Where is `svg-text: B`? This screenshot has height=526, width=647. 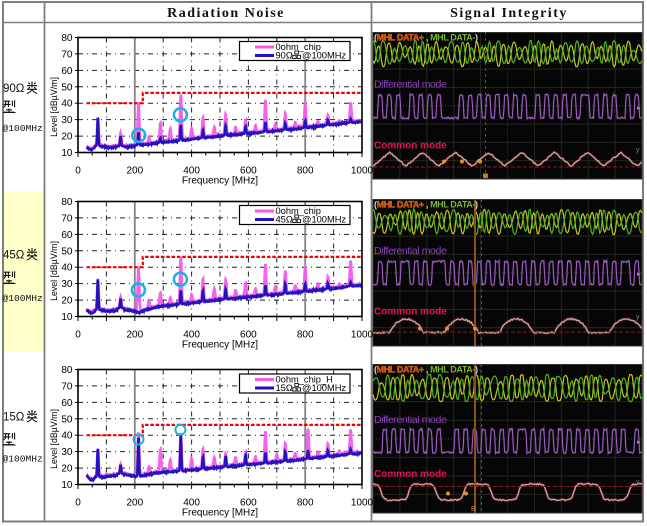 svg-text: B is located at coordinates (473, 509).